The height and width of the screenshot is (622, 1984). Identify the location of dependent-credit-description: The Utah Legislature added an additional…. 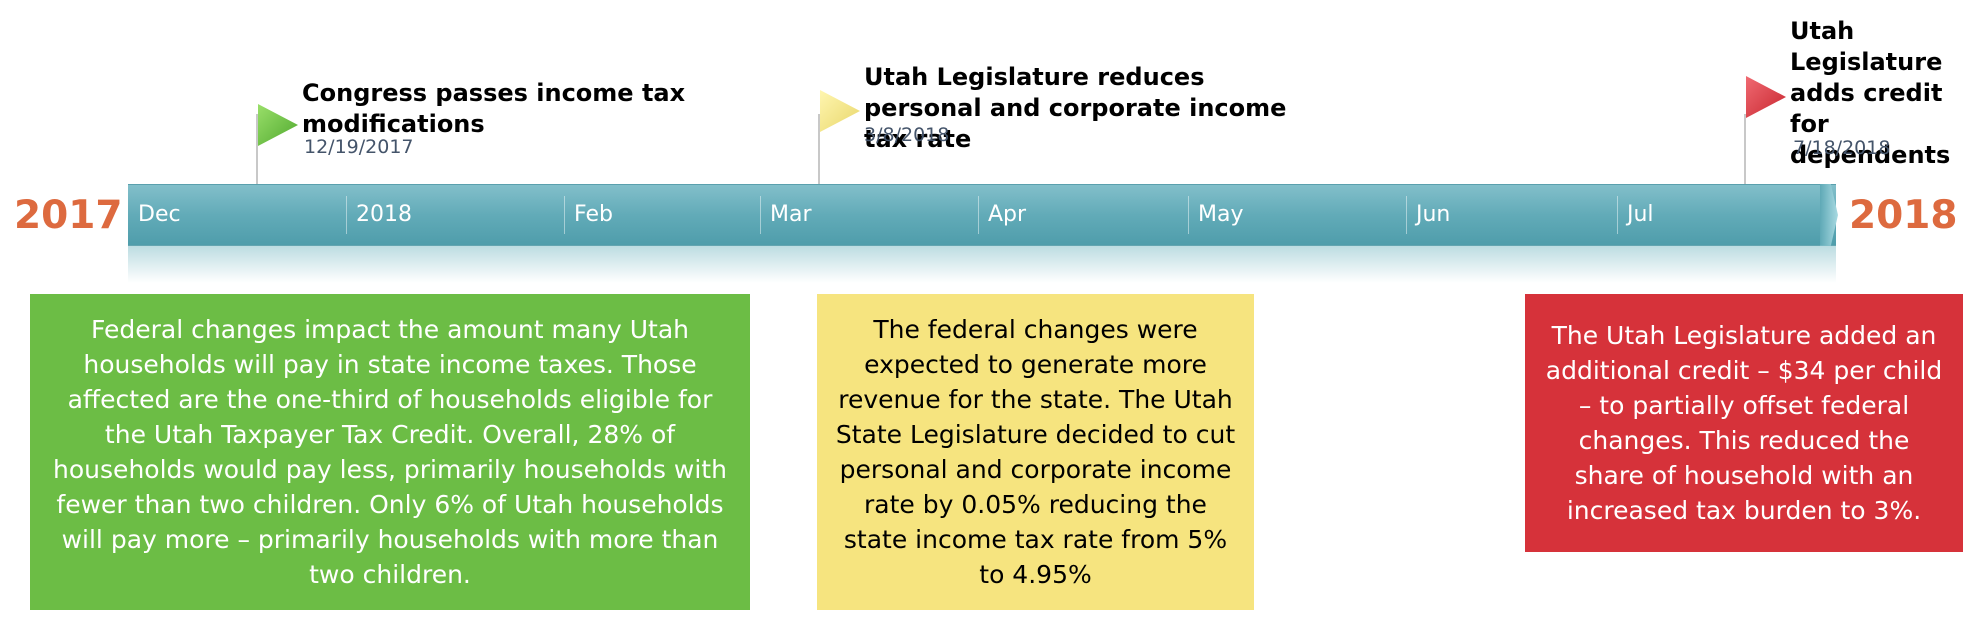
(1744, 423).